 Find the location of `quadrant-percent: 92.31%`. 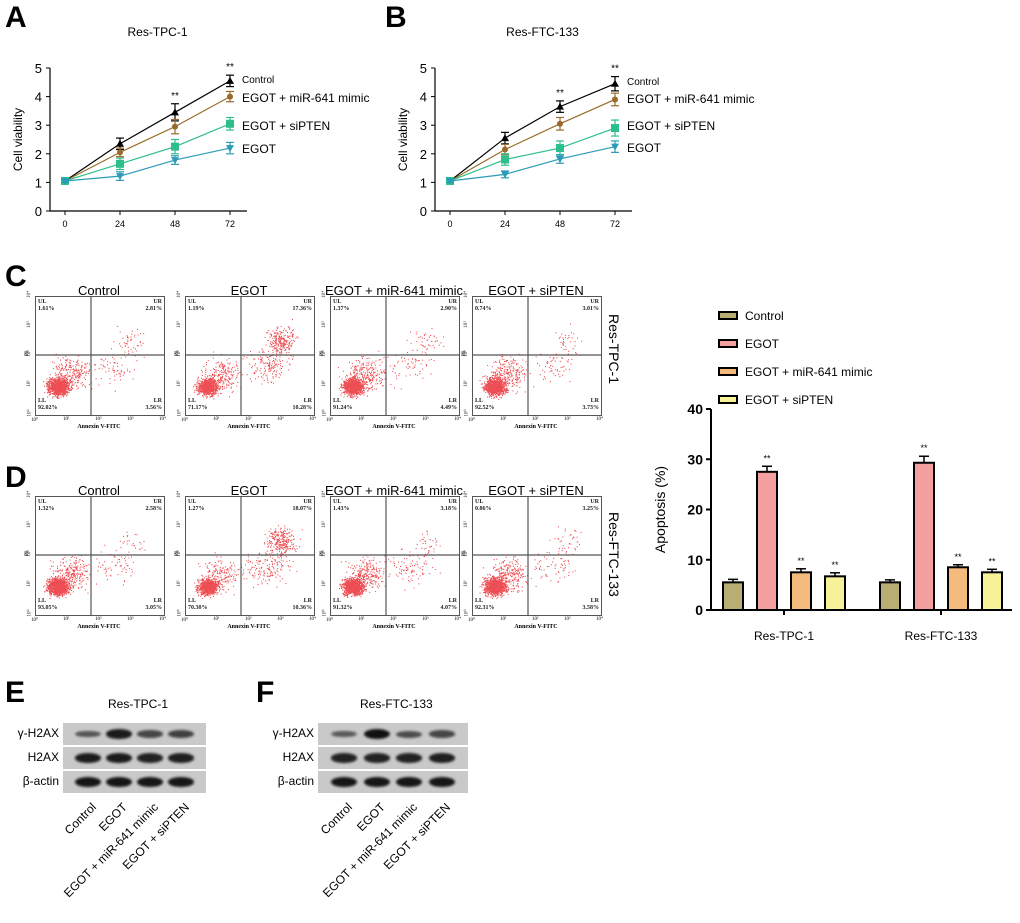

quadrant-percent: 92.31% is located at coordinates (485, 608).